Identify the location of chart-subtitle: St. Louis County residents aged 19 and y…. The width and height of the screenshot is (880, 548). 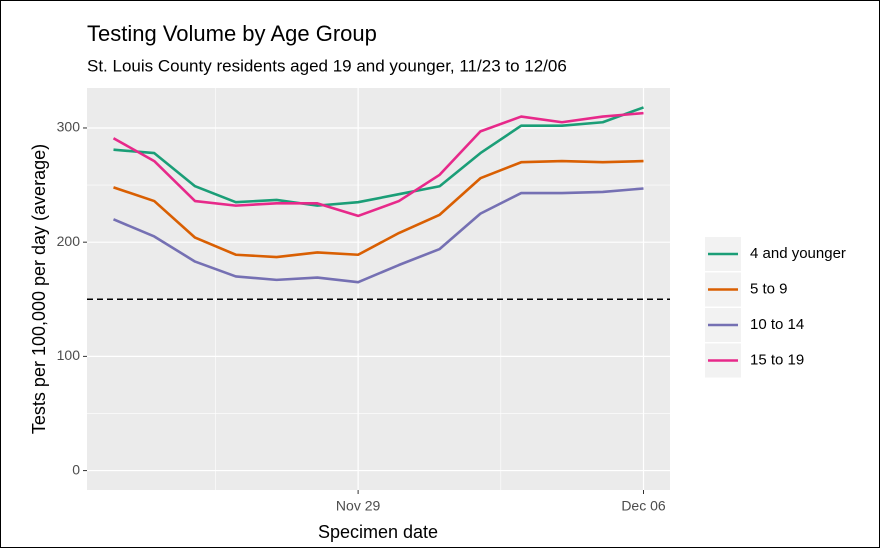
(327, 65).